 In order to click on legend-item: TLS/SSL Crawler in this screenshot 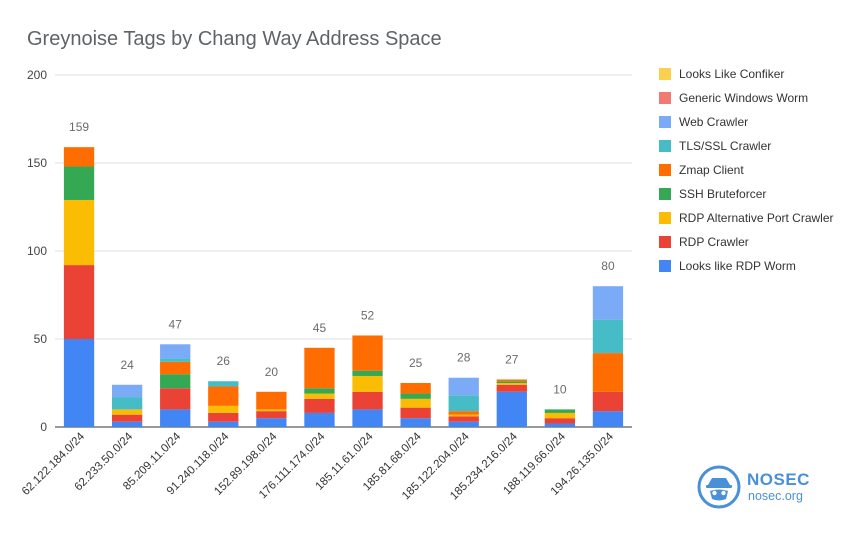, I will do `click(715, 146)`.